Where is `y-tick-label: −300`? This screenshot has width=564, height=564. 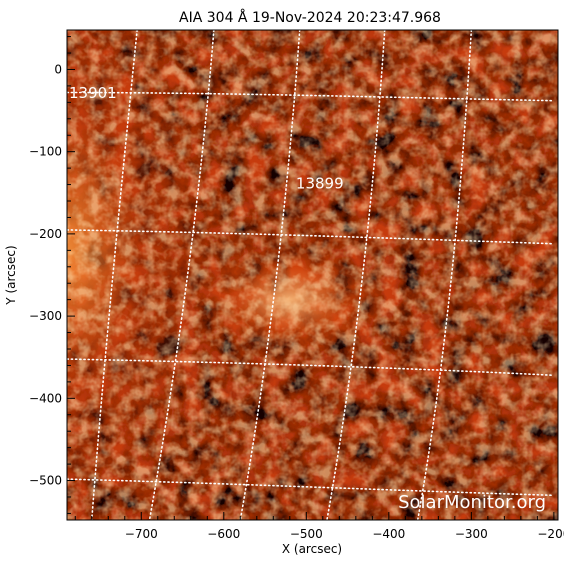
y-tick-label: −300 is located at coordinates (45, 316).